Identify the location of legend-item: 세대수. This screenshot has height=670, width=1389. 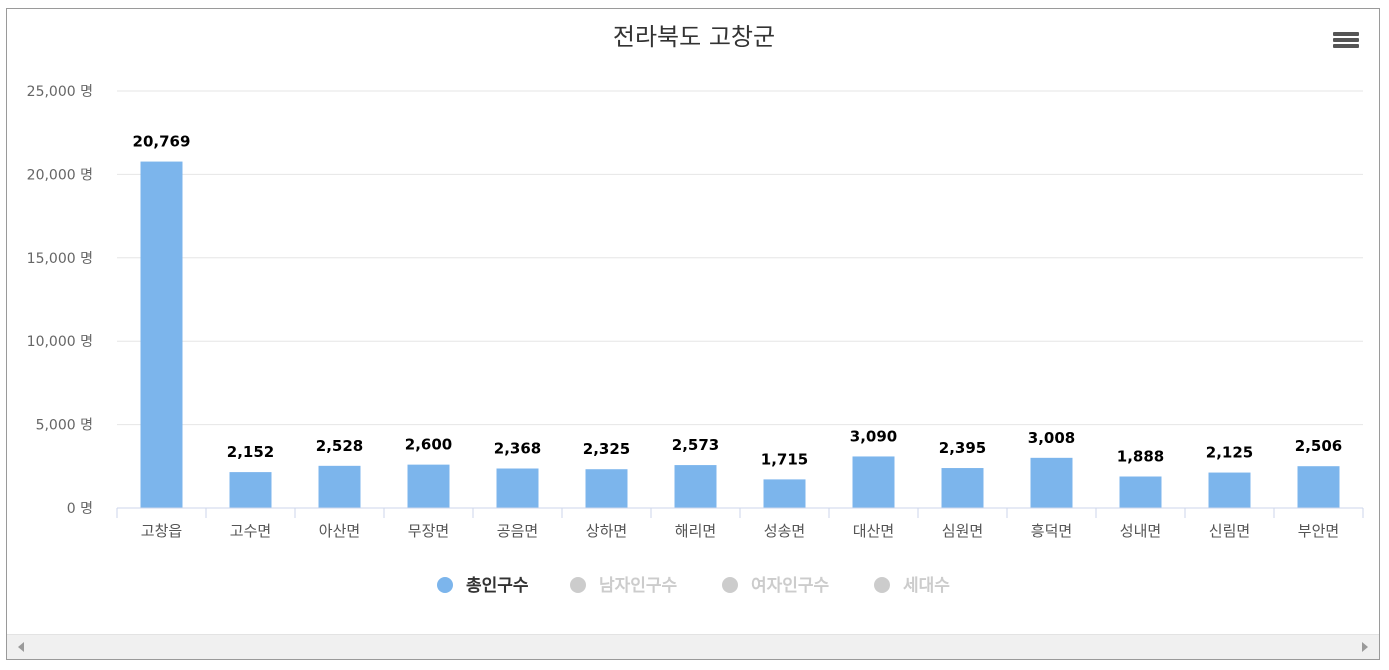
(912, 586).